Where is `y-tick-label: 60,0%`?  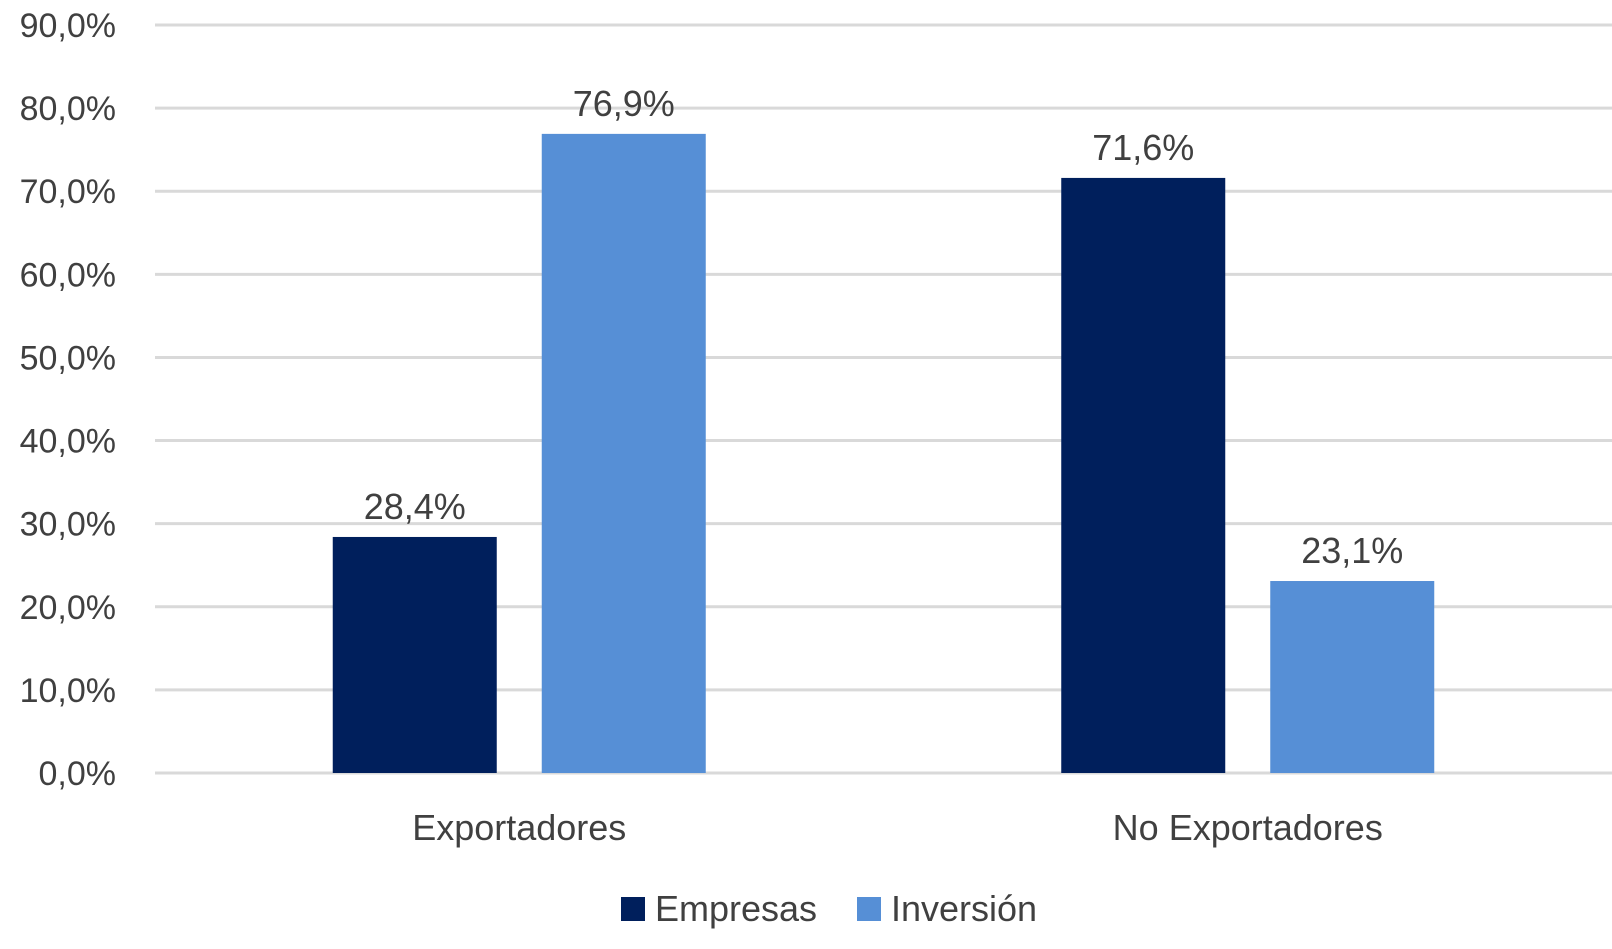
y-tick-label: 60,0% is located at coordinates (68, 275).